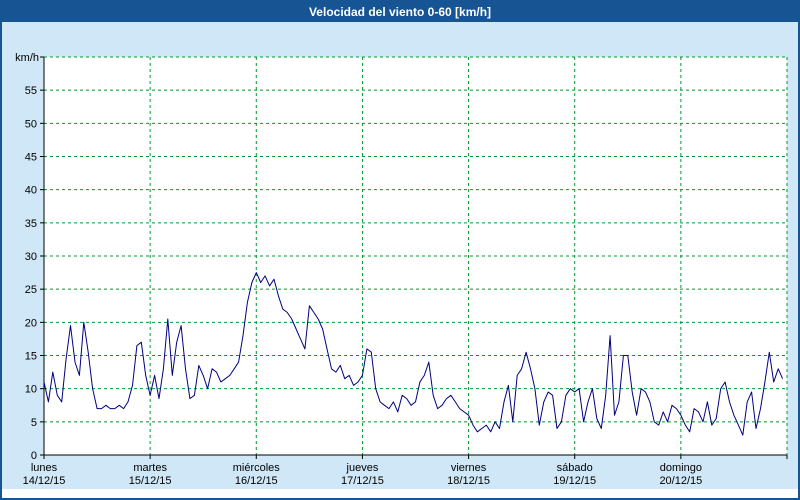 The height and width of the screenshot is (500, 800). I want to click on x-label-day: domingo, so click(681, 468).